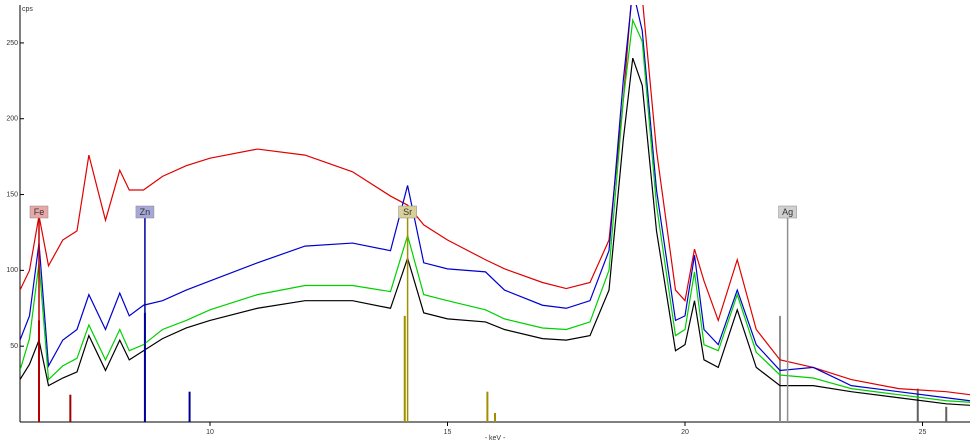  Describe the element at coordinates (495, 438) in the screenshot. I see `x-axis-label: - keV -` at that location.